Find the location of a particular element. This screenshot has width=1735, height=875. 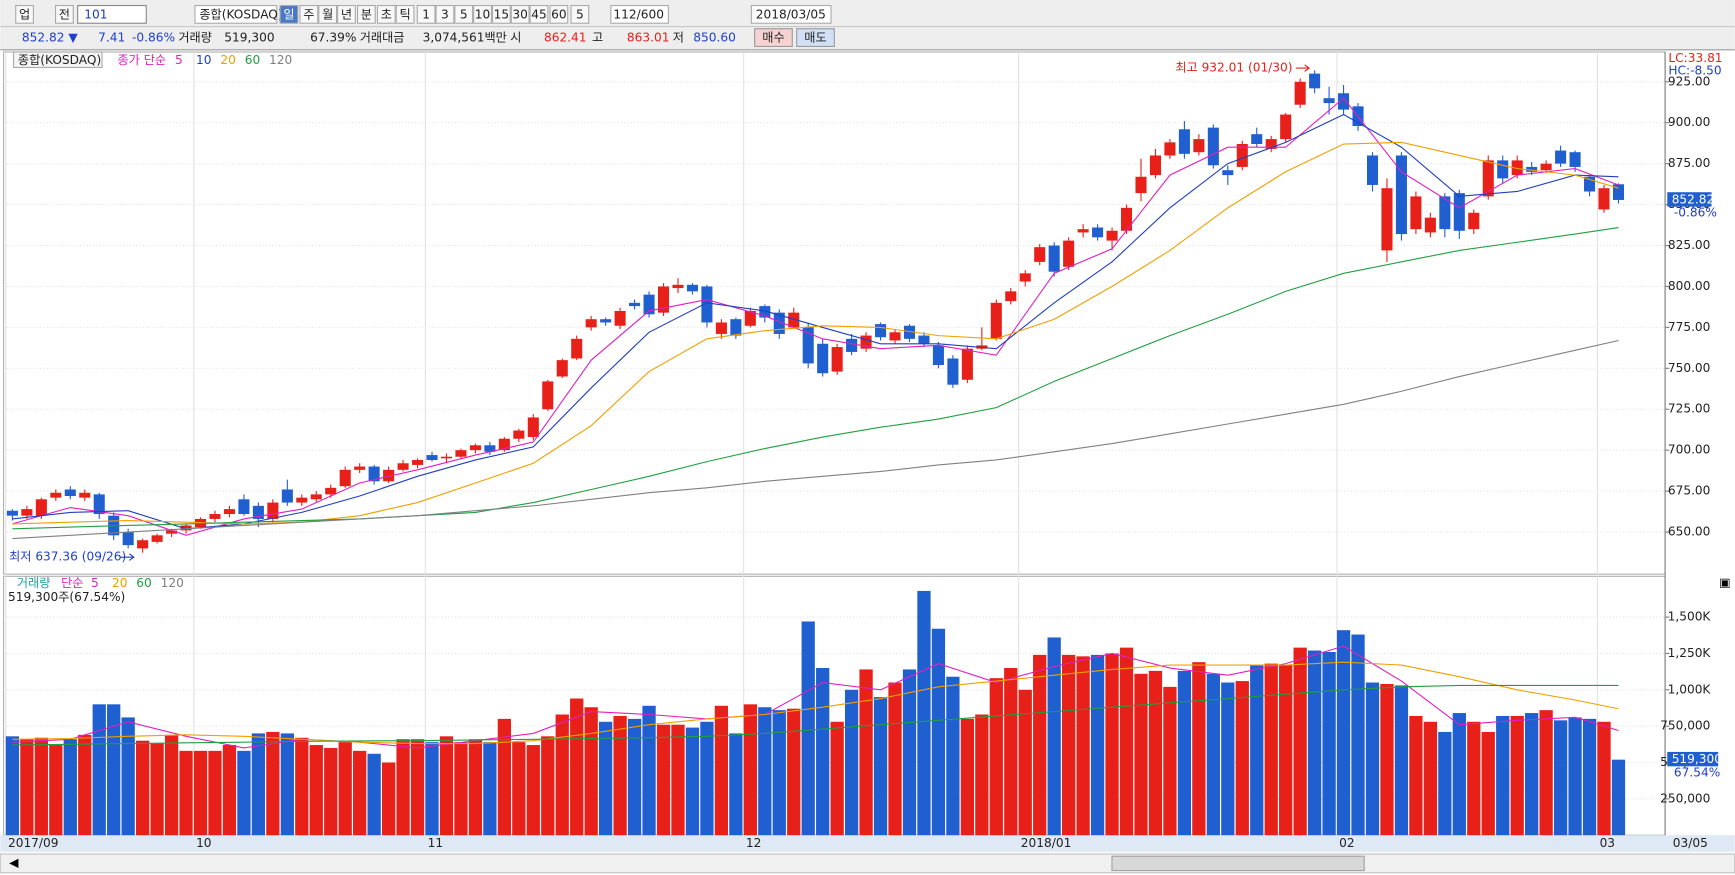

toolbar-item: 전 is located at coordinates (64, 14).